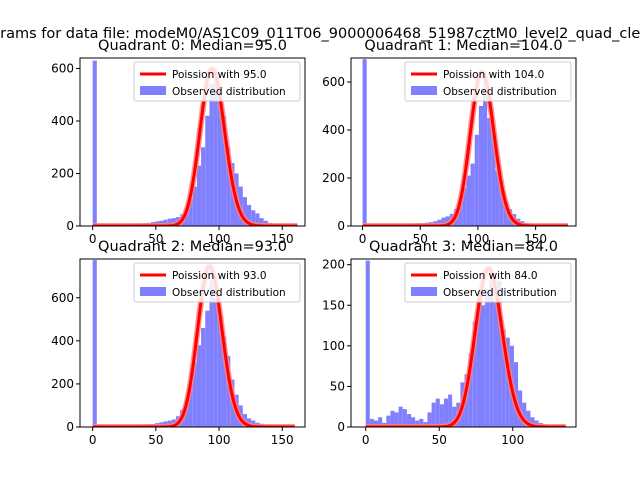 The image size is (640, 480). What do you see at coordinates (493, 75) in the screenshot?
I see `legend-entry-poisson: Poission with 104.0` at bounding box center [493, 75].